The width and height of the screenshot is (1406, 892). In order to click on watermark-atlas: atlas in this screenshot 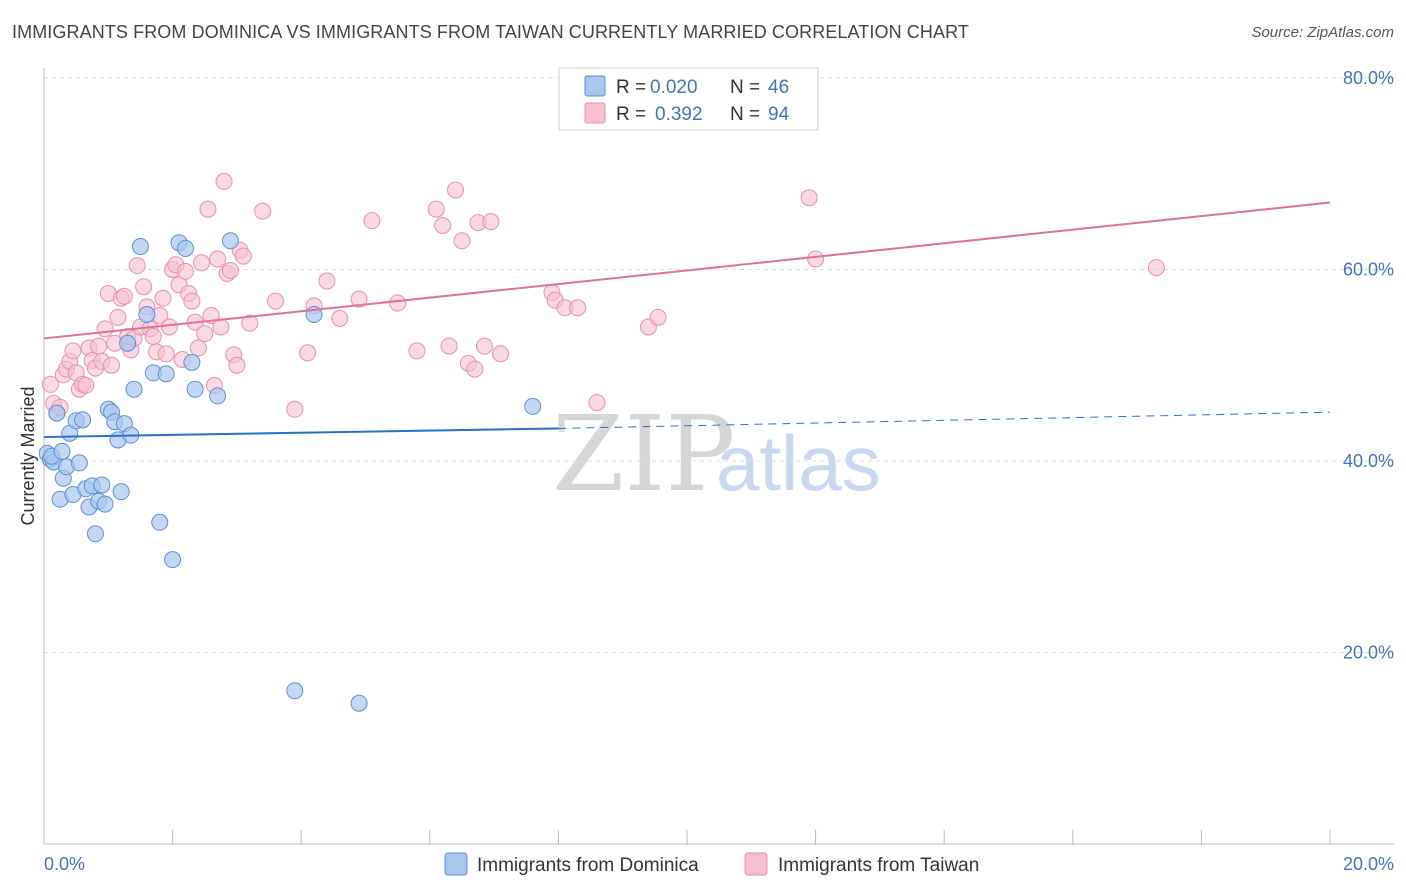, I will do `click(798, 463)`.